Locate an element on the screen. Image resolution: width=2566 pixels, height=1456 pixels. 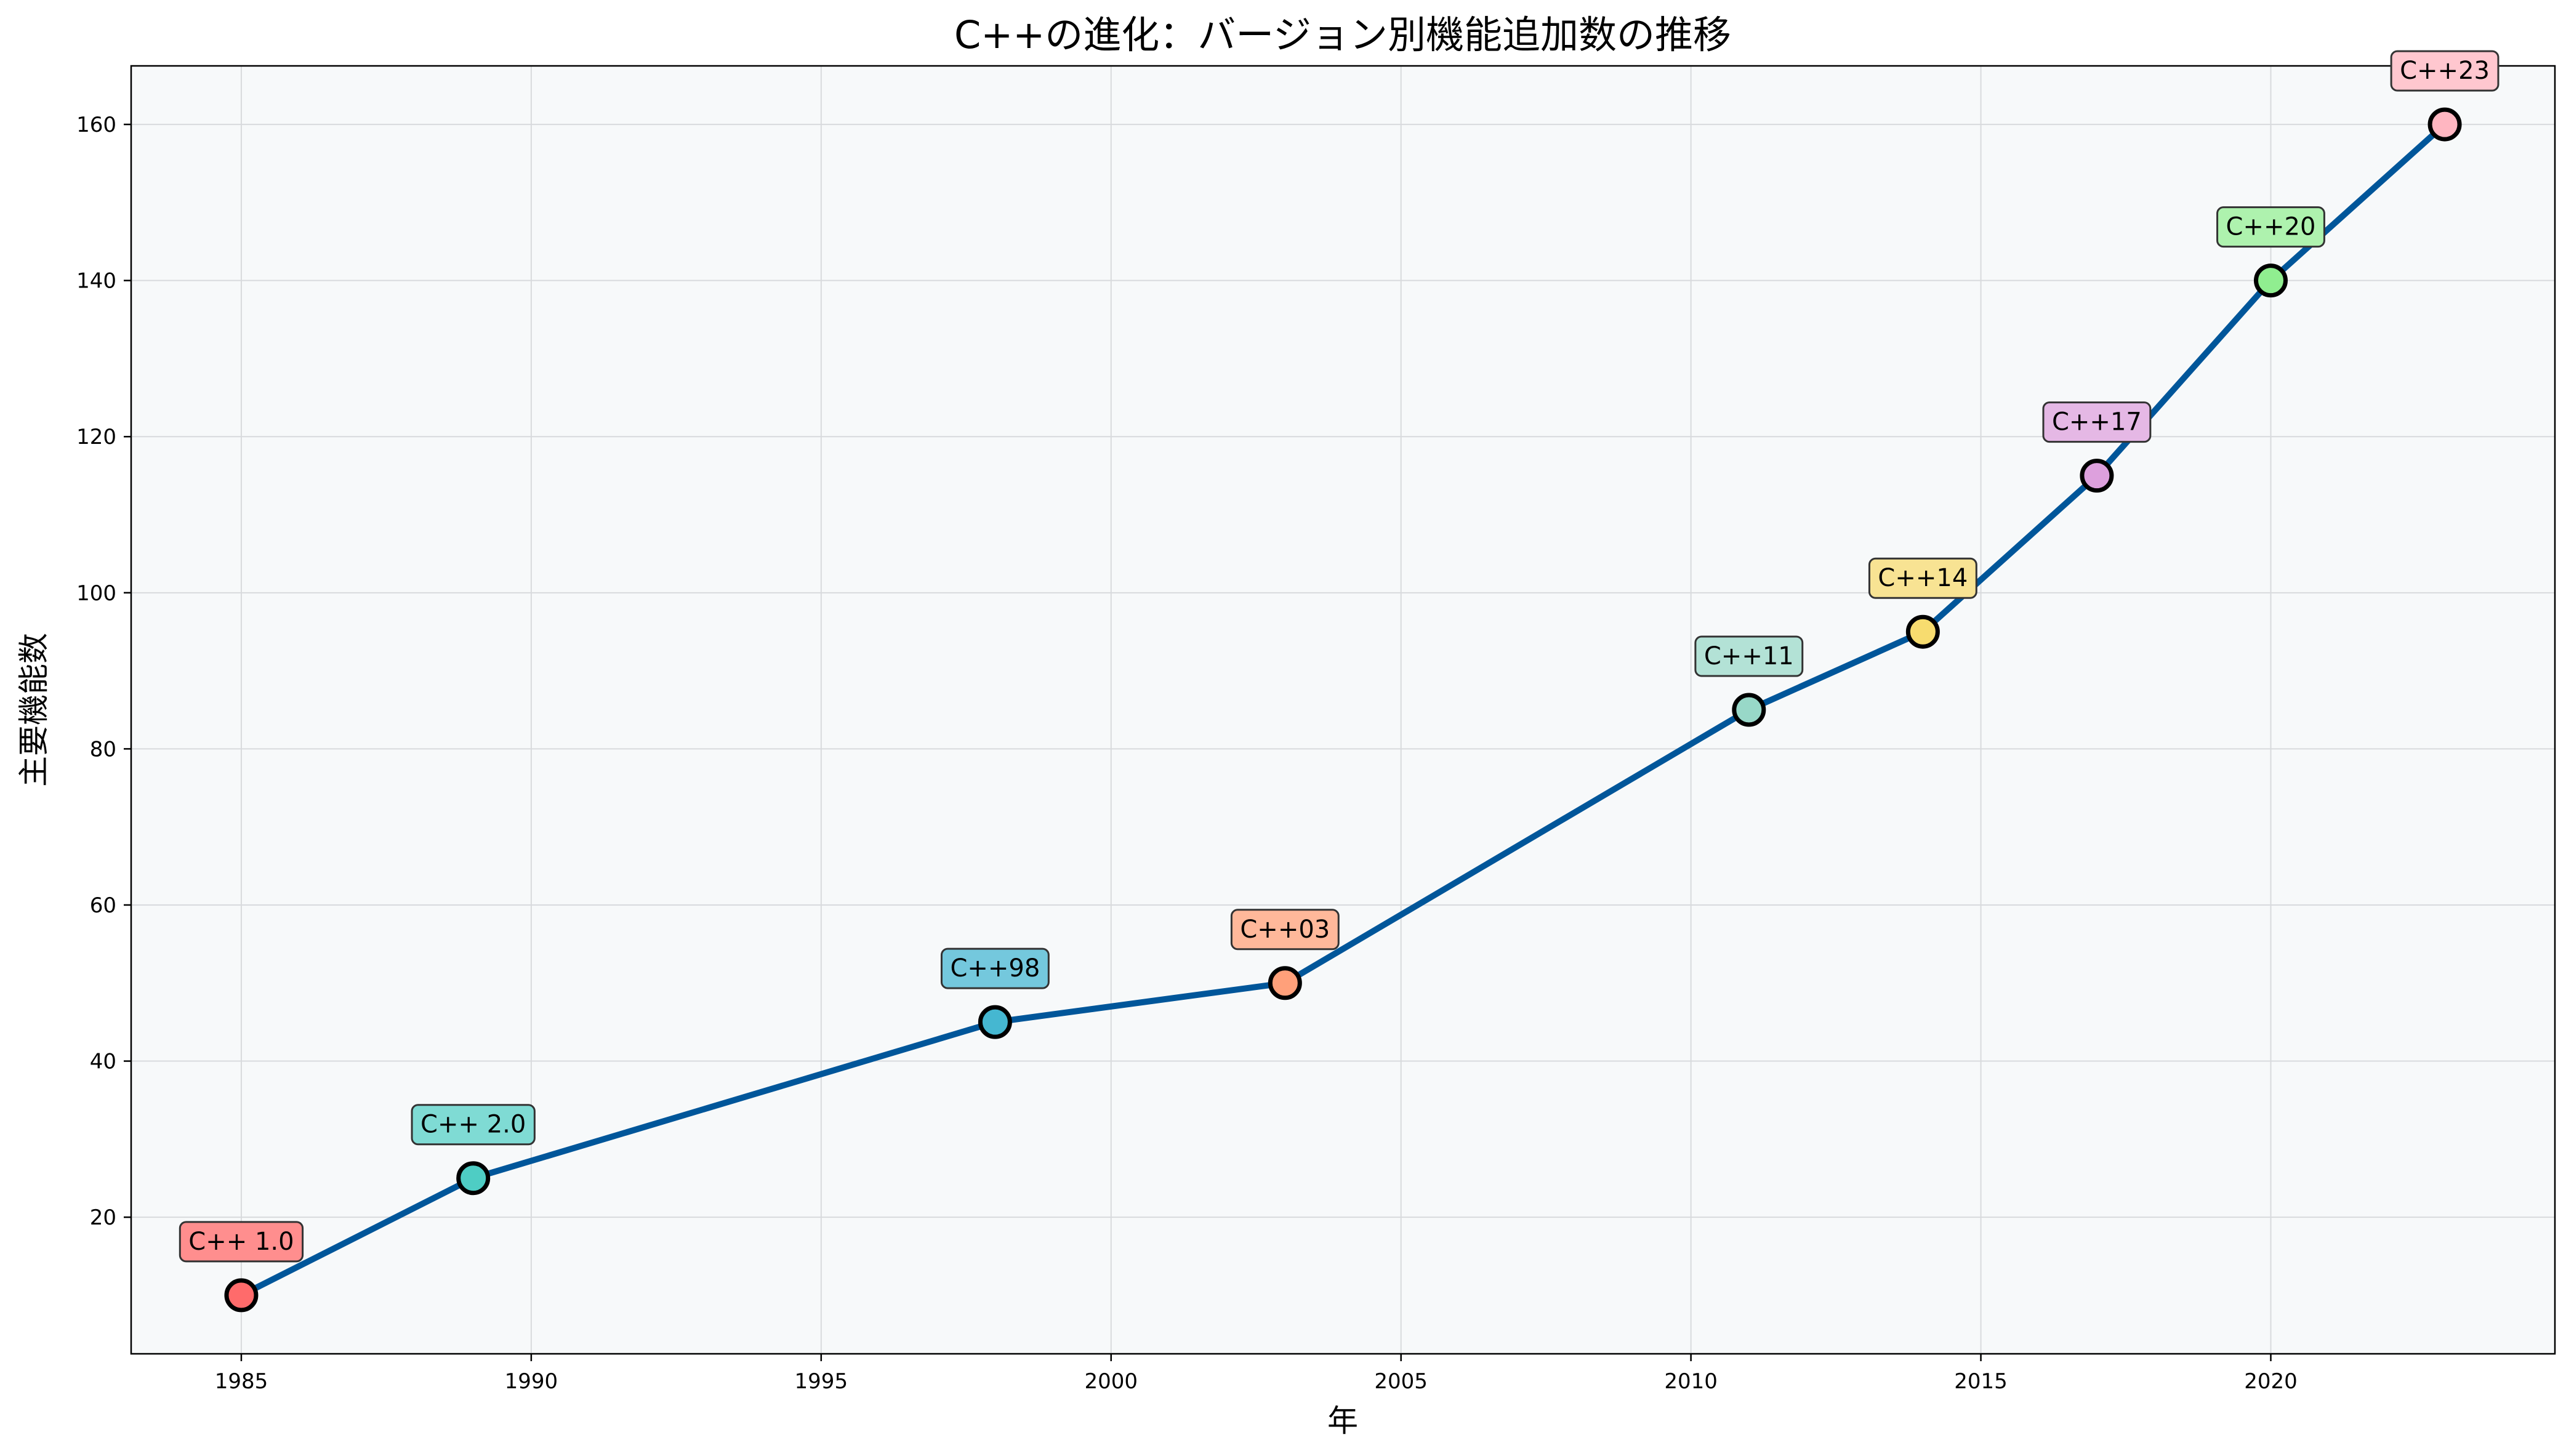
version-label: C++17 is located at coordinates (2097, 422).